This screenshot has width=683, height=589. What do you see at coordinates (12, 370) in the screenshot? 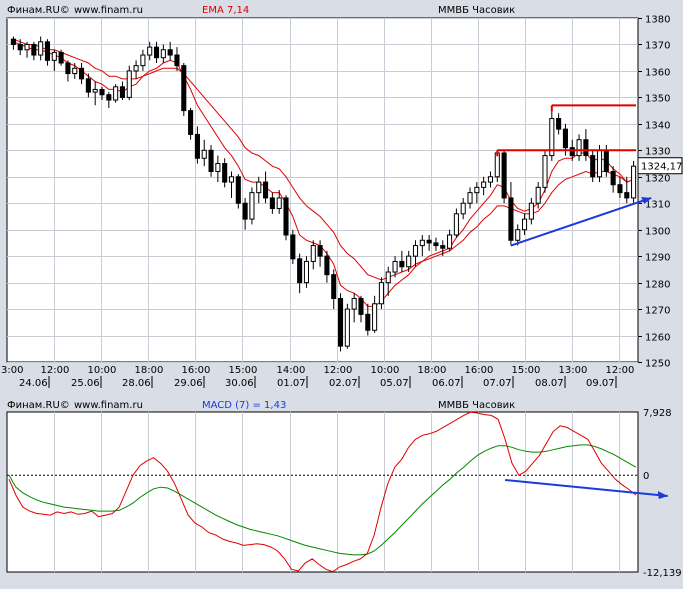
I see `time-tick-label: 3:00` at bounding box center [12, 370].